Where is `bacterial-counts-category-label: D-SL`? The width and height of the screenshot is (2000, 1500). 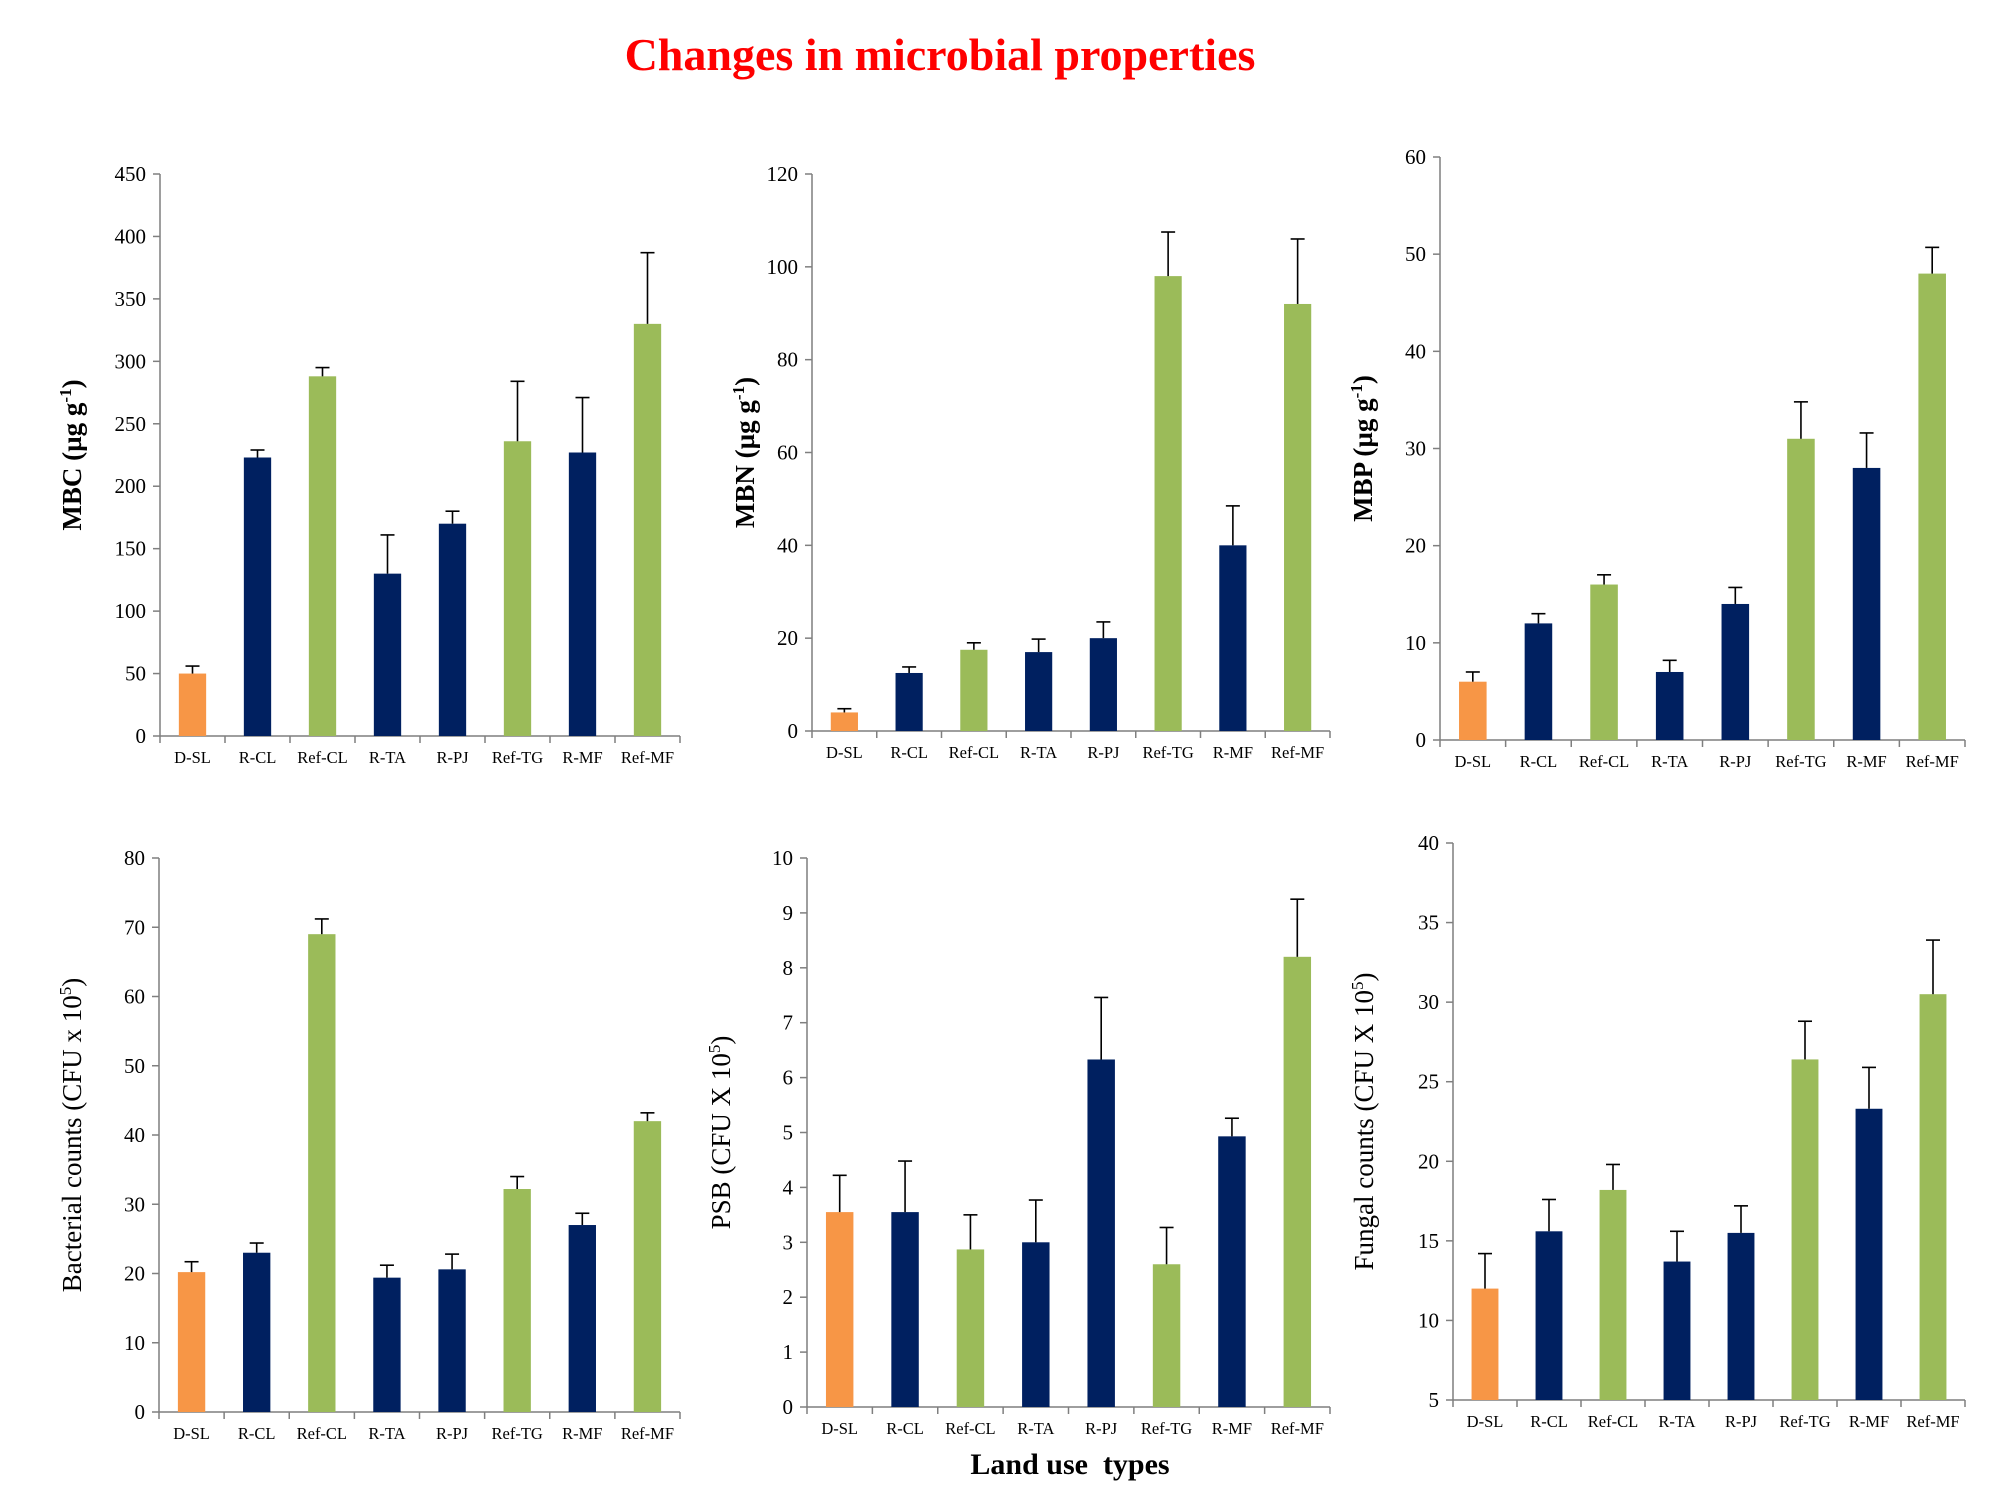
bacterial-counts-category-label: D-SL is located at coordinates (191, 1433).